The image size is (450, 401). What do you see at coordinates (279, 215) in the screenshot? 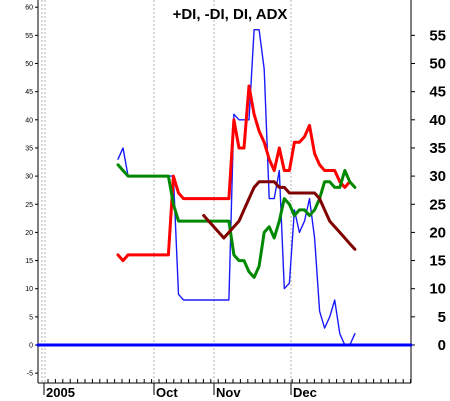
I see `series-line` at bounding box center [279, 215].